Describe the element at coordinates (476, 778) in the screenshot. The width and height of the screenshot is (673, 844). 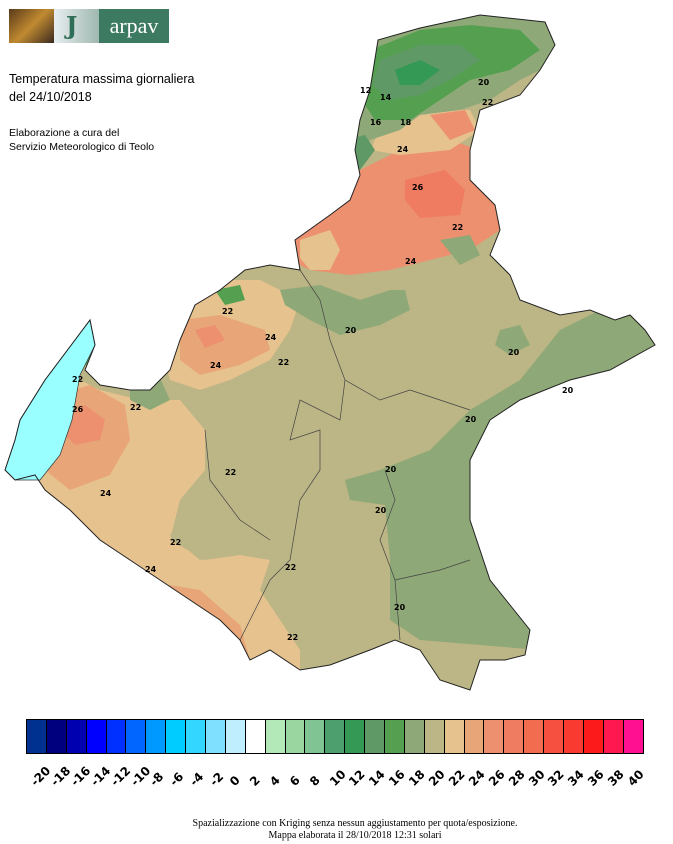
I see `legend-label: 24` at that location.